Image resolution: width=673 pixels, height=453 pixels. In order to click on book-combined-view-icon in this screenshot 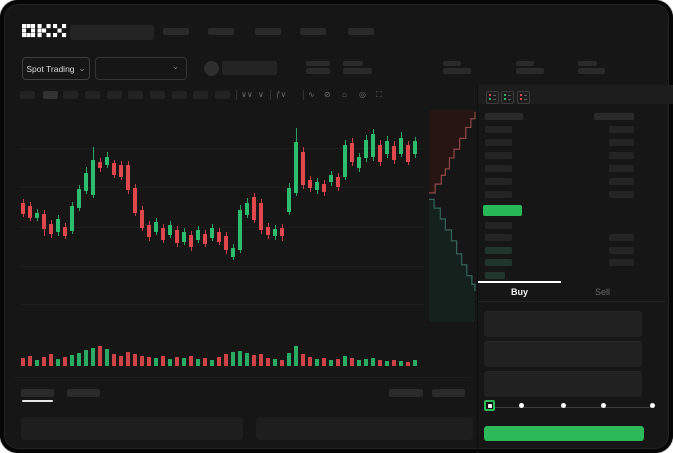, I will do `click(492, 97)`.